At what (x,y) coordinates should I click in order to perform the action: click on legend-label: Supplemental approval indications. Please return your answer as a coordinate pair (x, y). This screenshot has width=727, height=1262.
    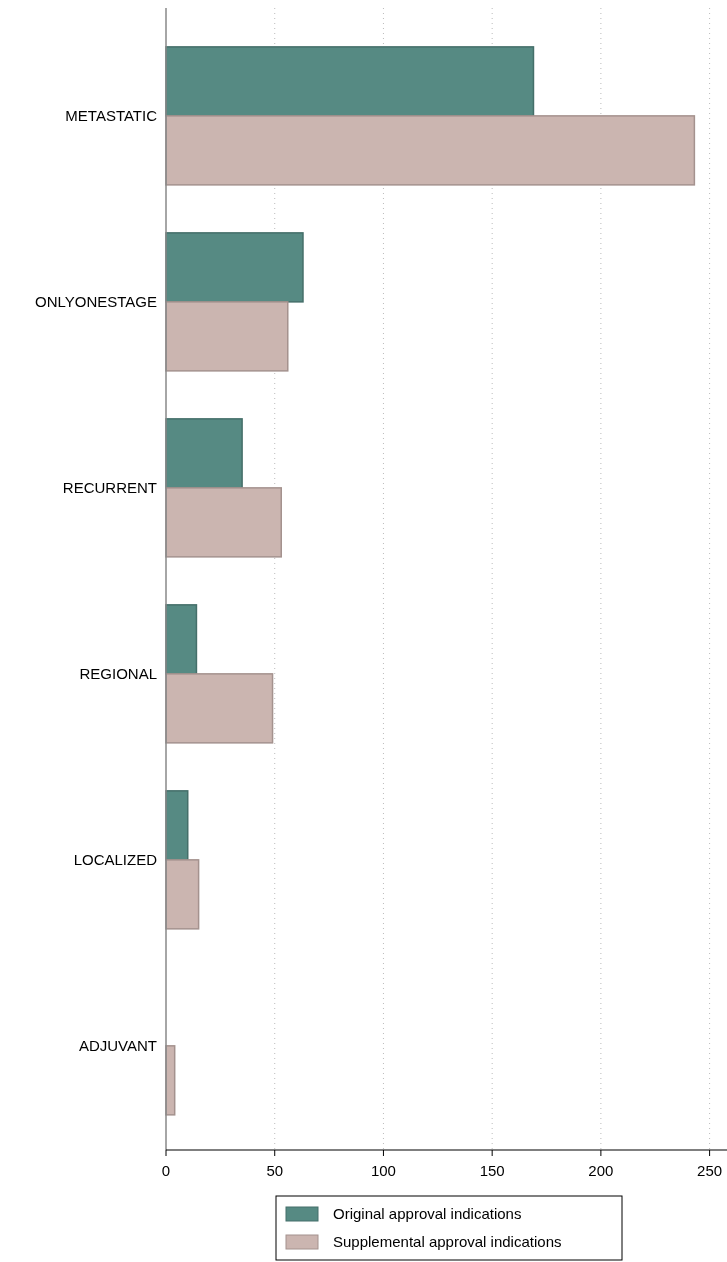
    Looking at the image, I should click on (447, 1241).